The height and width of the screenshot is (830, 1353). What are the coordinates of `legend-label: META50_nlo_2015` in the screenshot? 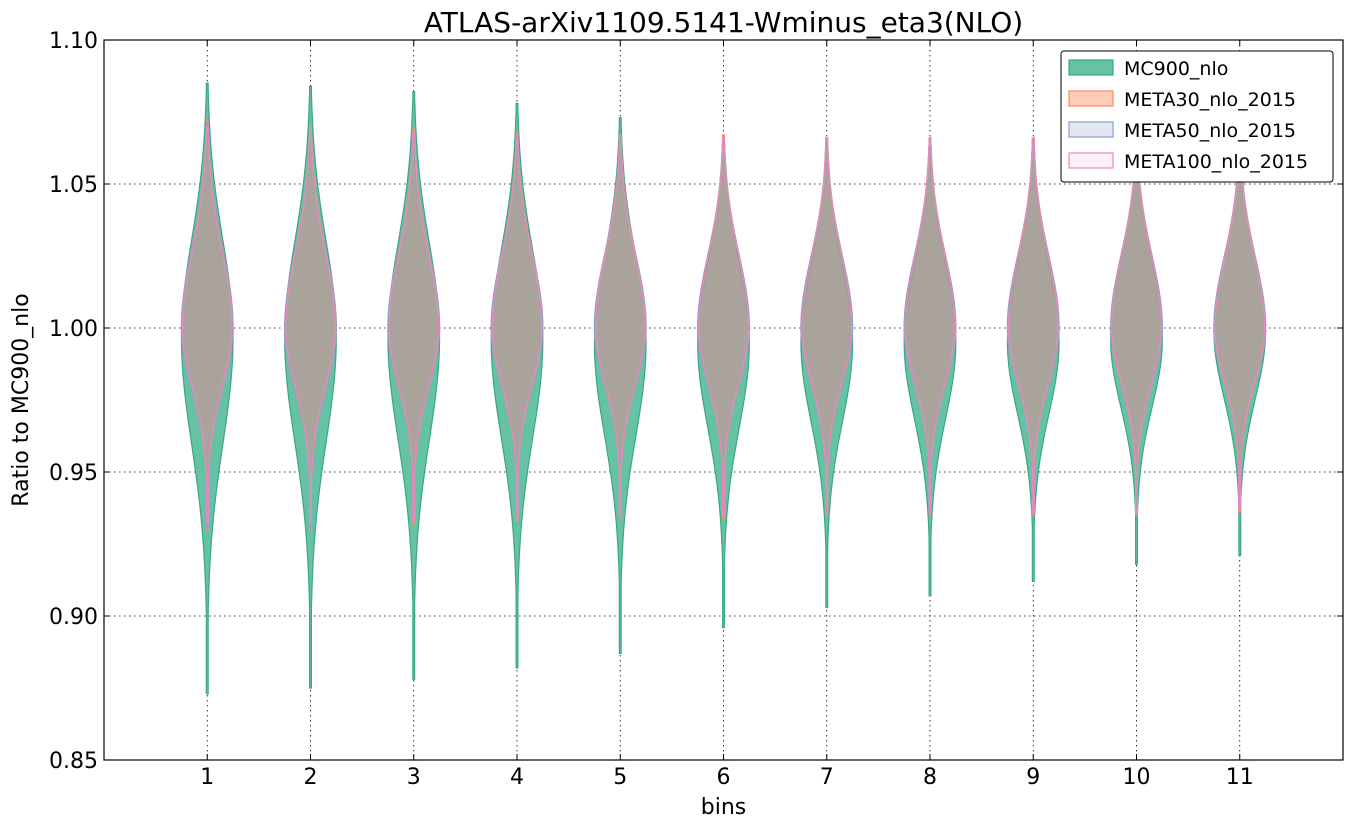 It's located at (1210, 131).